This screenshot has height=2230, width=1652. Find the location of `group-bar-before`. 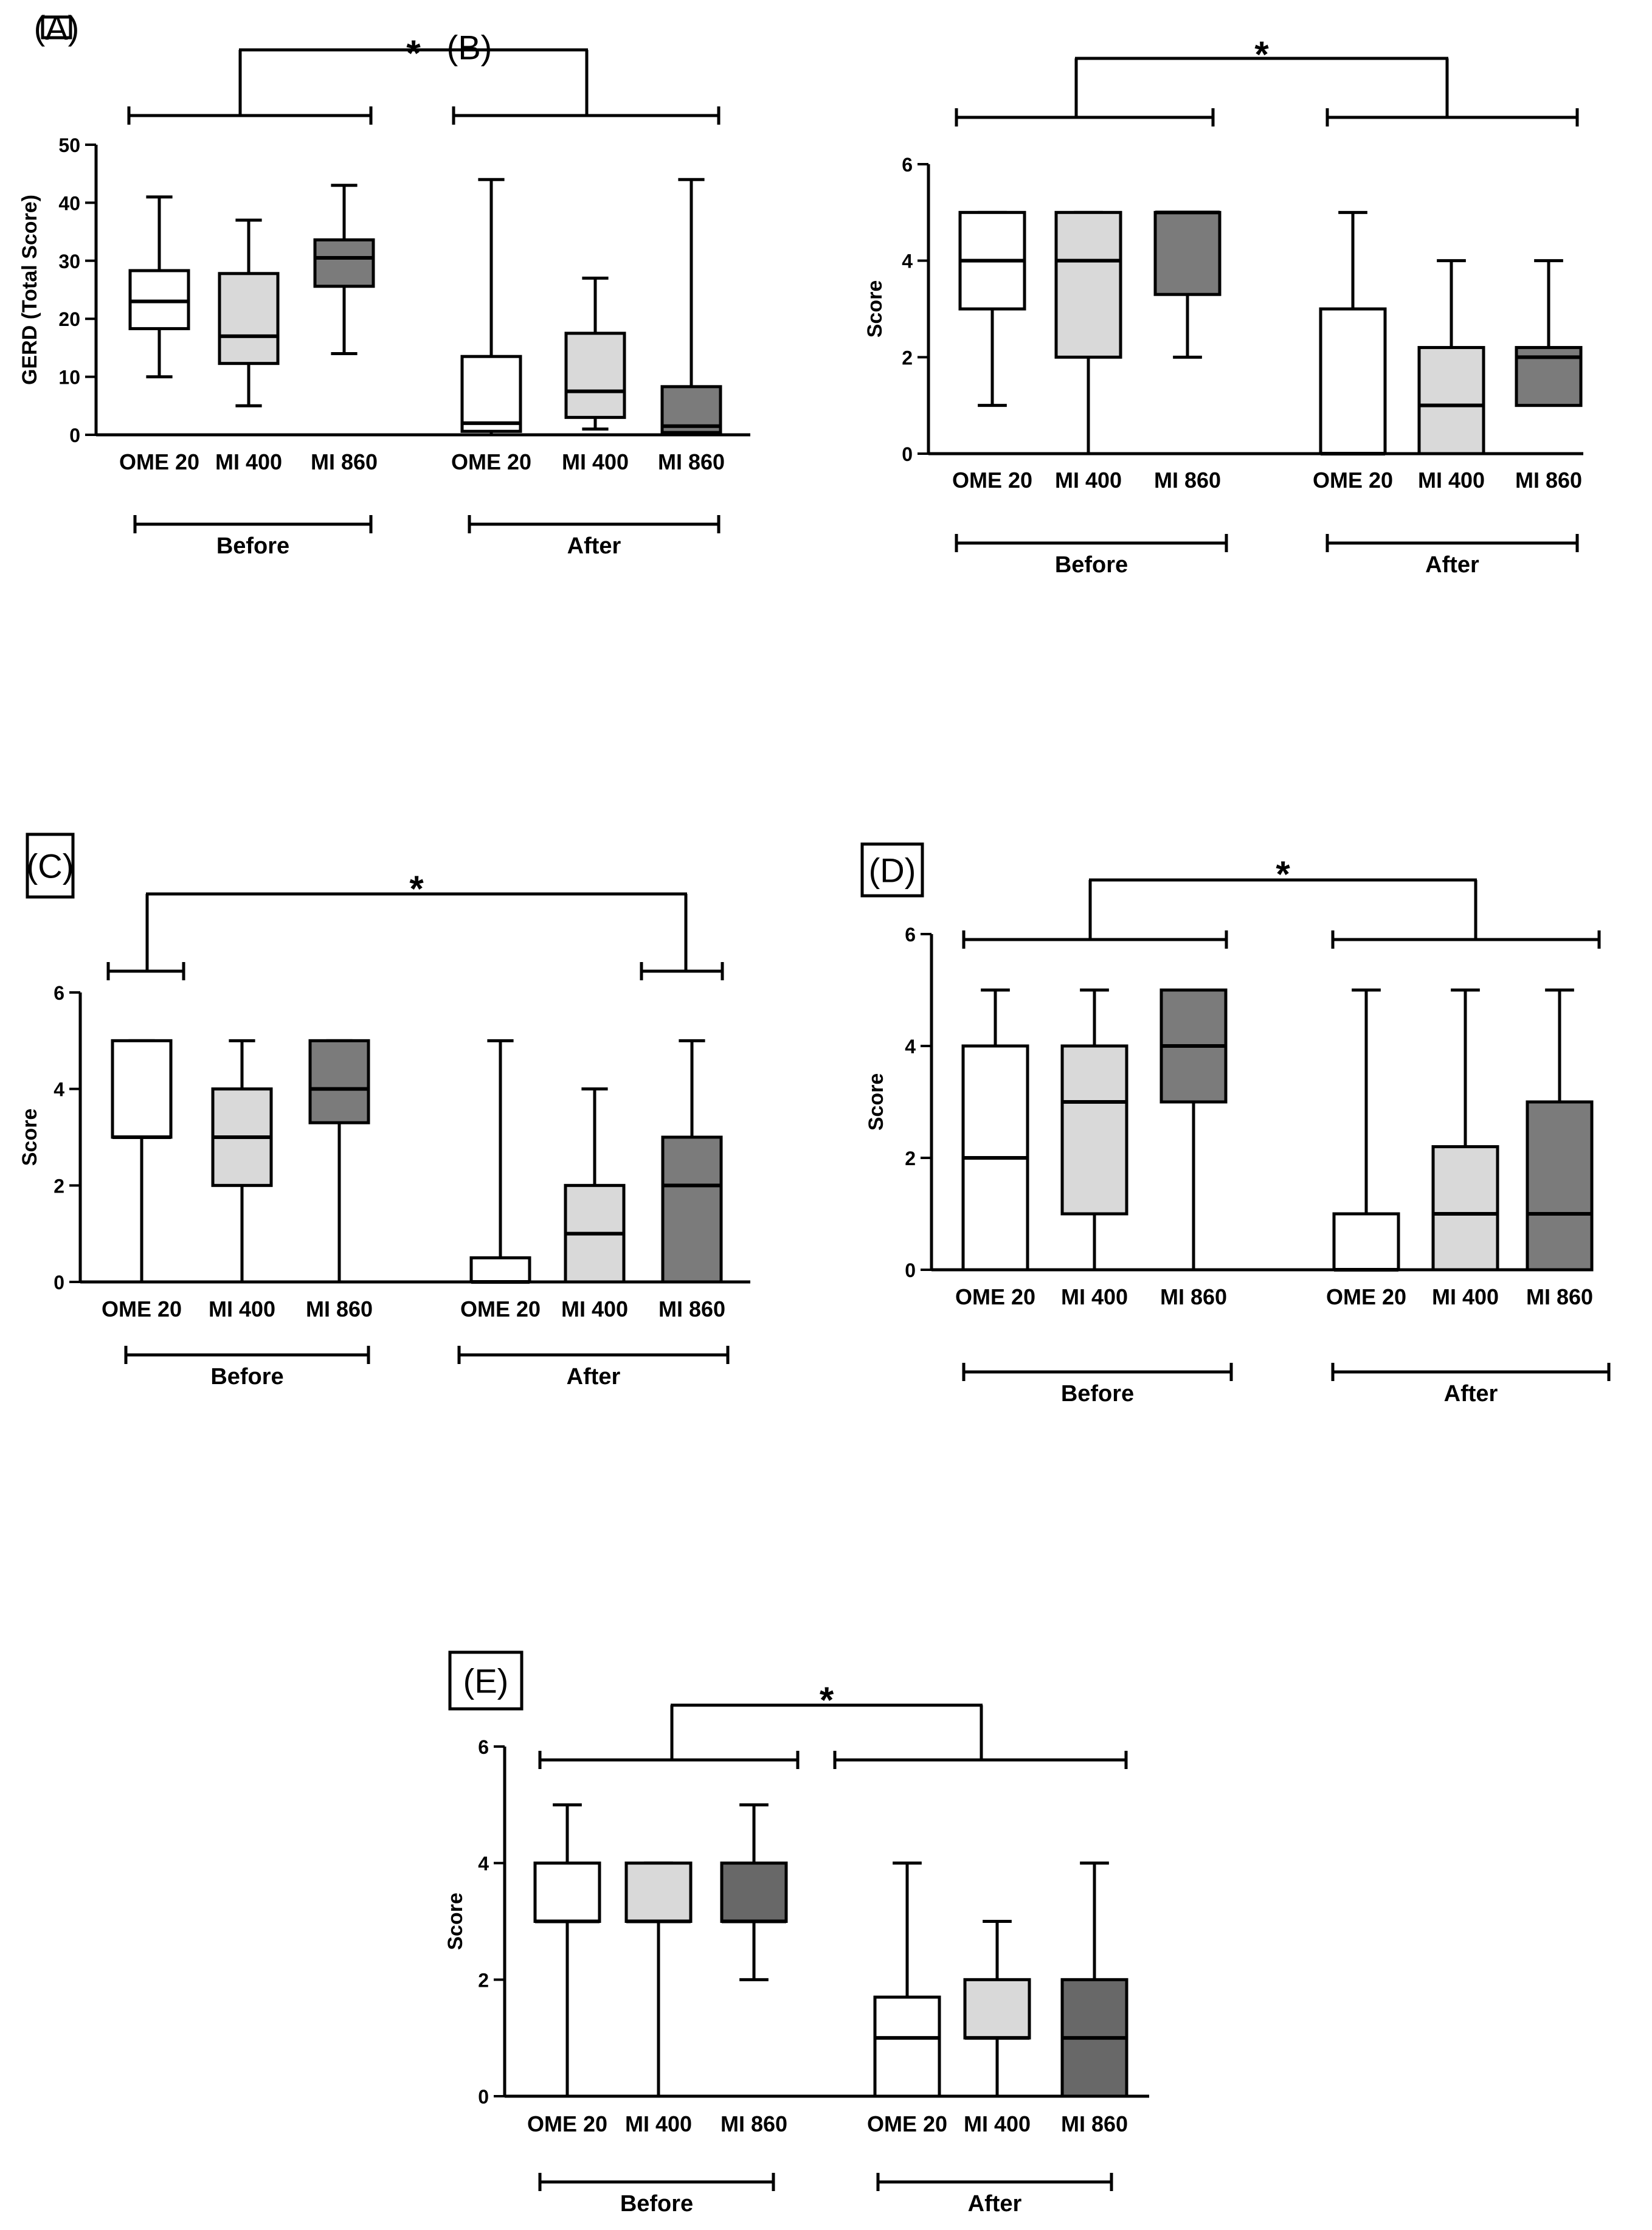

group-bar-before is located at coordinates (253, 524).